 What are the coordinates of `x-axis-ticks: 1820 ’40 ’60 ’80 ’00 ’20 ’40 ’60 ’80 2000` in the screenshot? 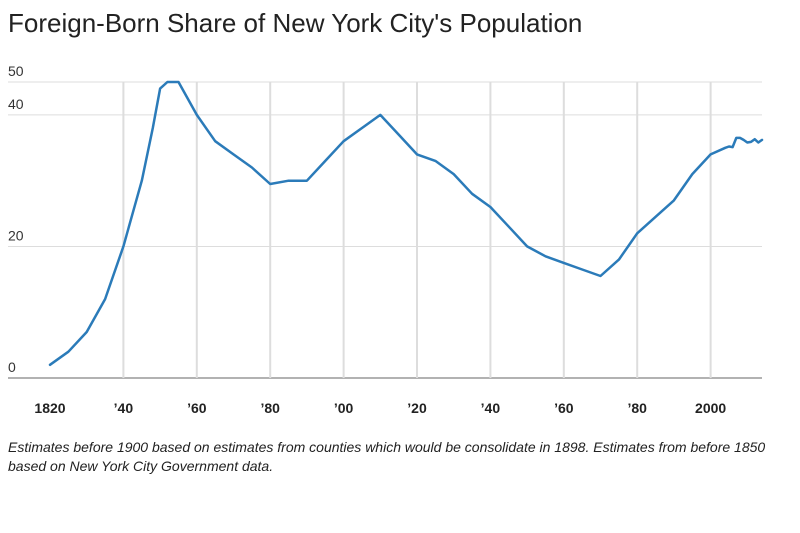 It's located at (380, 408).